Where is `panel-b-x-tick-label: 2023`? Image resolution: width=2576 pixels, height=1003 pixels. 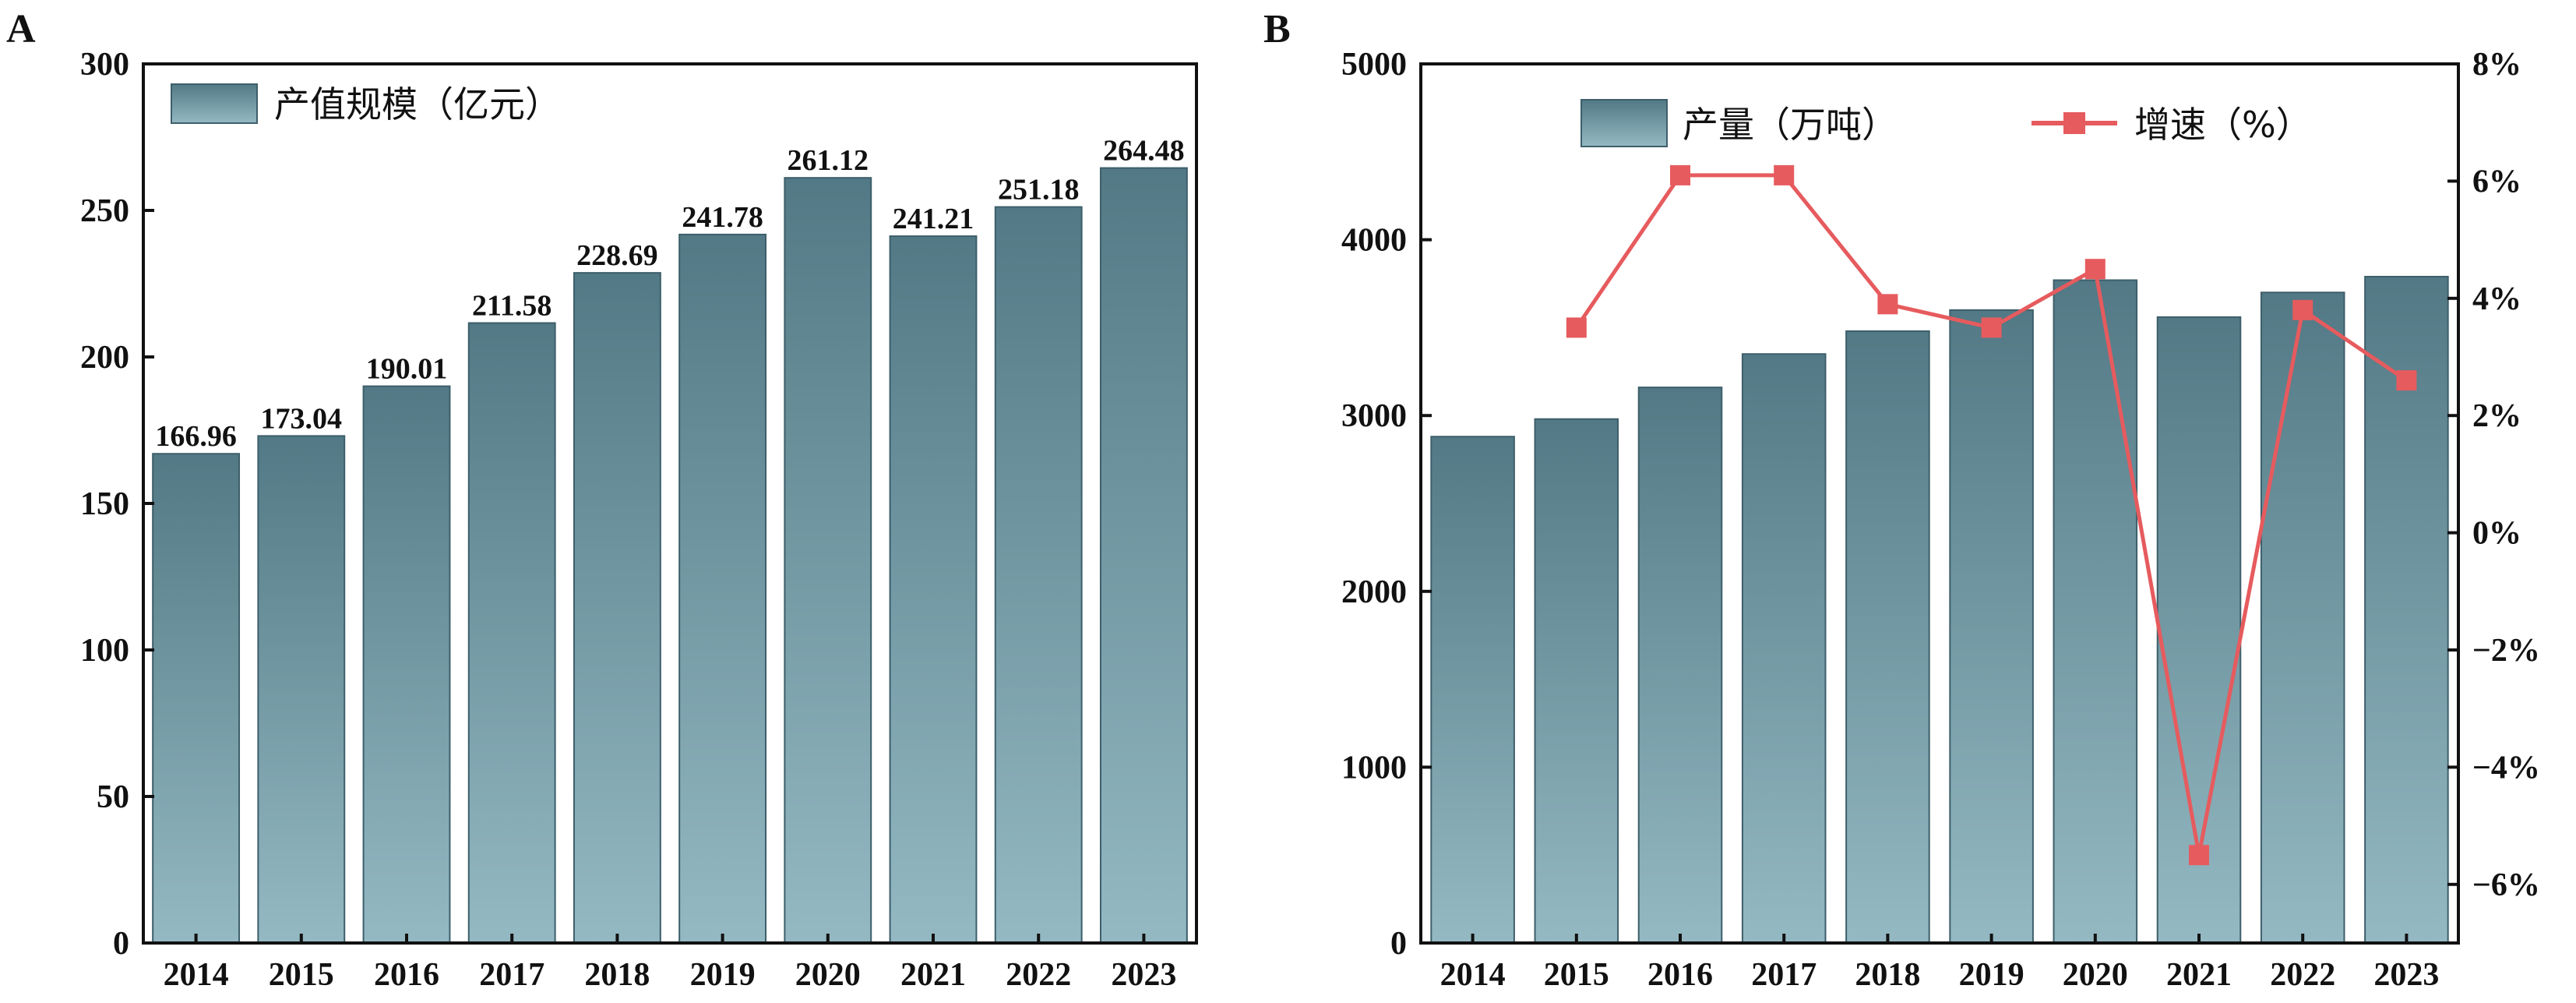 panel-b-x-tick-label: 2023 is located at coordinates (2406, 975).